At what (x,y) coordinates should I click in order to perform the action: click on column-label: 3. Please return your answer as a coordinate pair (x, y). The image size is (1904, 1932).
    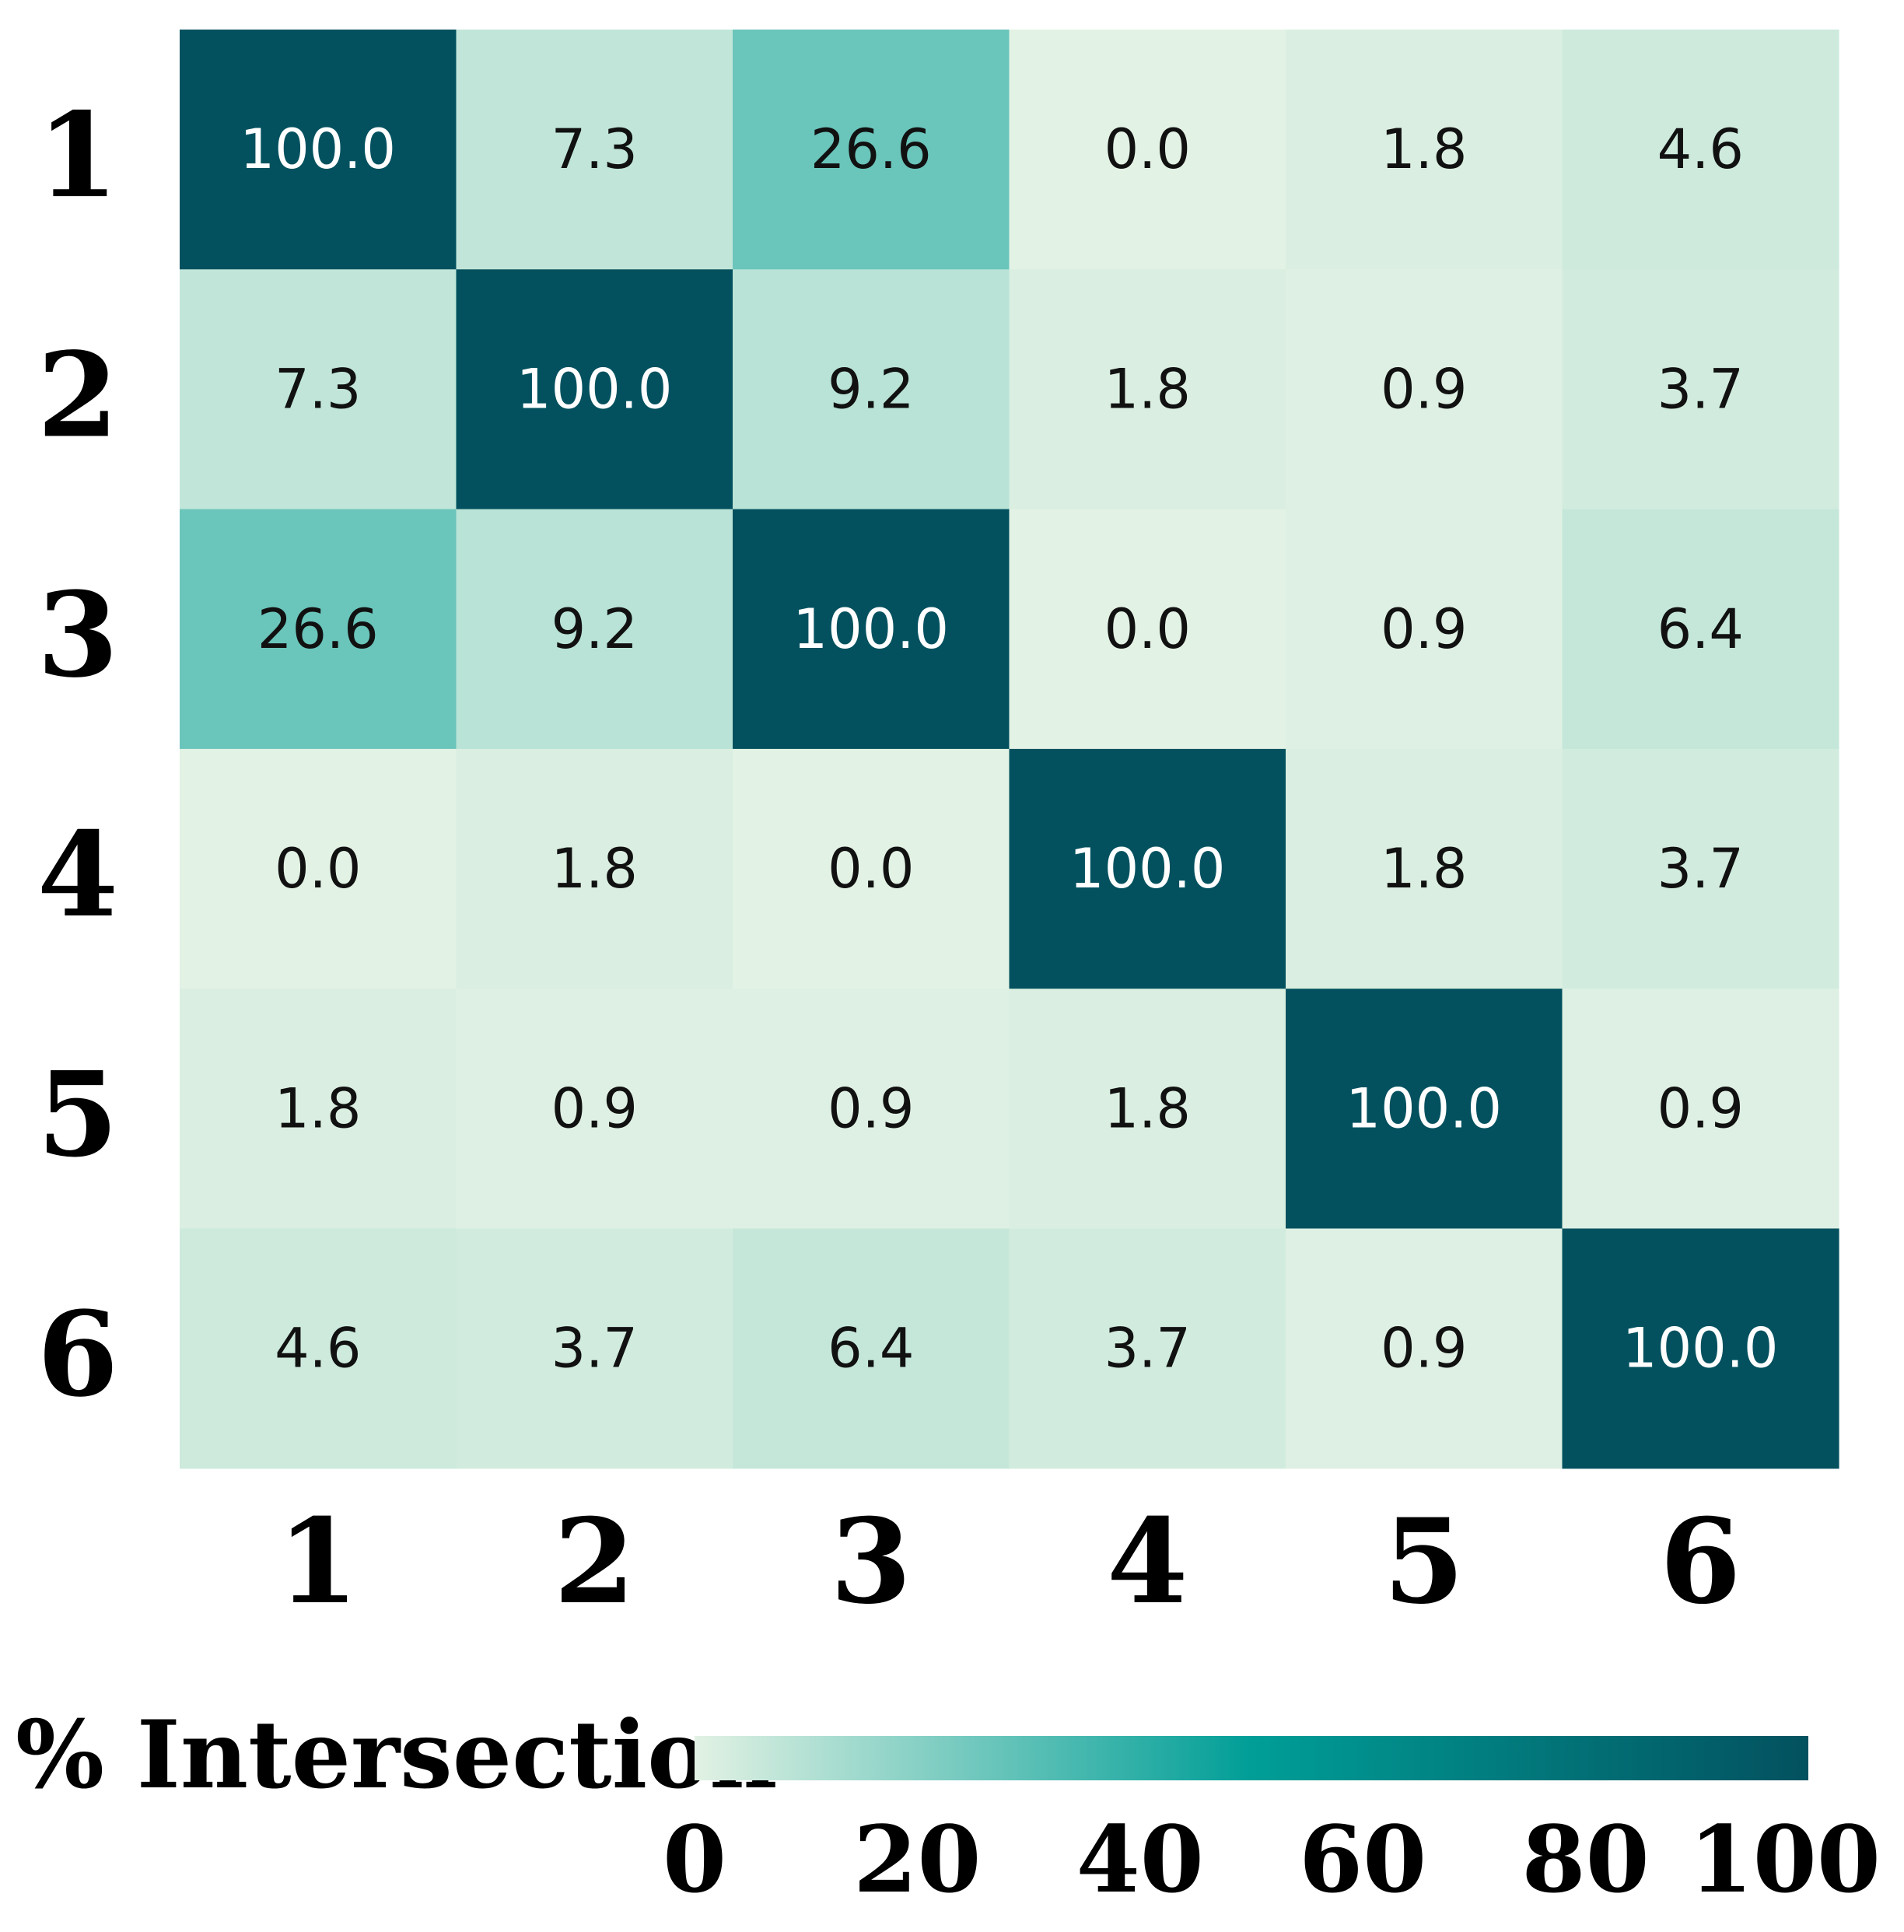
    Looking at the image, I should click on (871, 1562).